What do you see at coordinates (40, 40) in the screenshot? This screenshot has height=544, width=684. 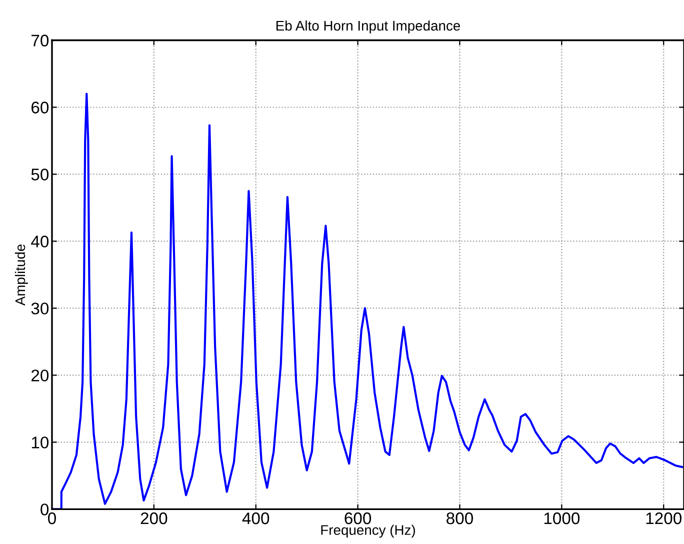 I see `y-tick-label: 70` at bounding box center [40, 40].